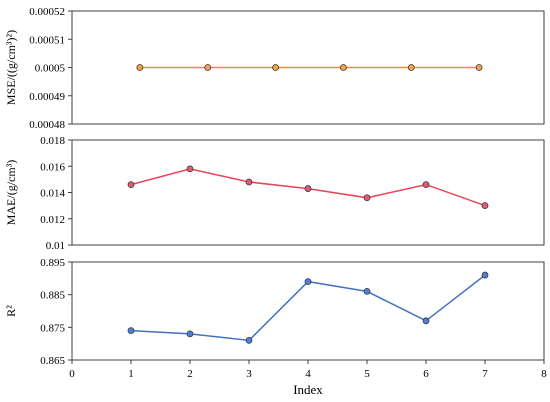 This screenshot has width=550, height=402. Describe the element at coordinates (47, 12) in the screenshot. I see `y-tick-label: 0.00052` at that location.